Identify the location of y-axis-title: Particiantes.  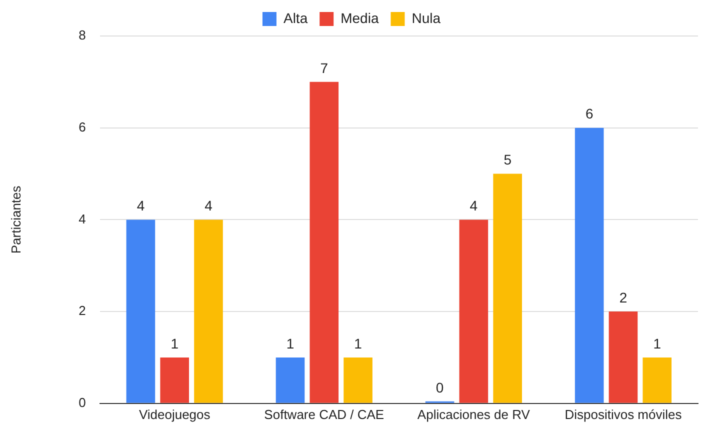
(16, 219).